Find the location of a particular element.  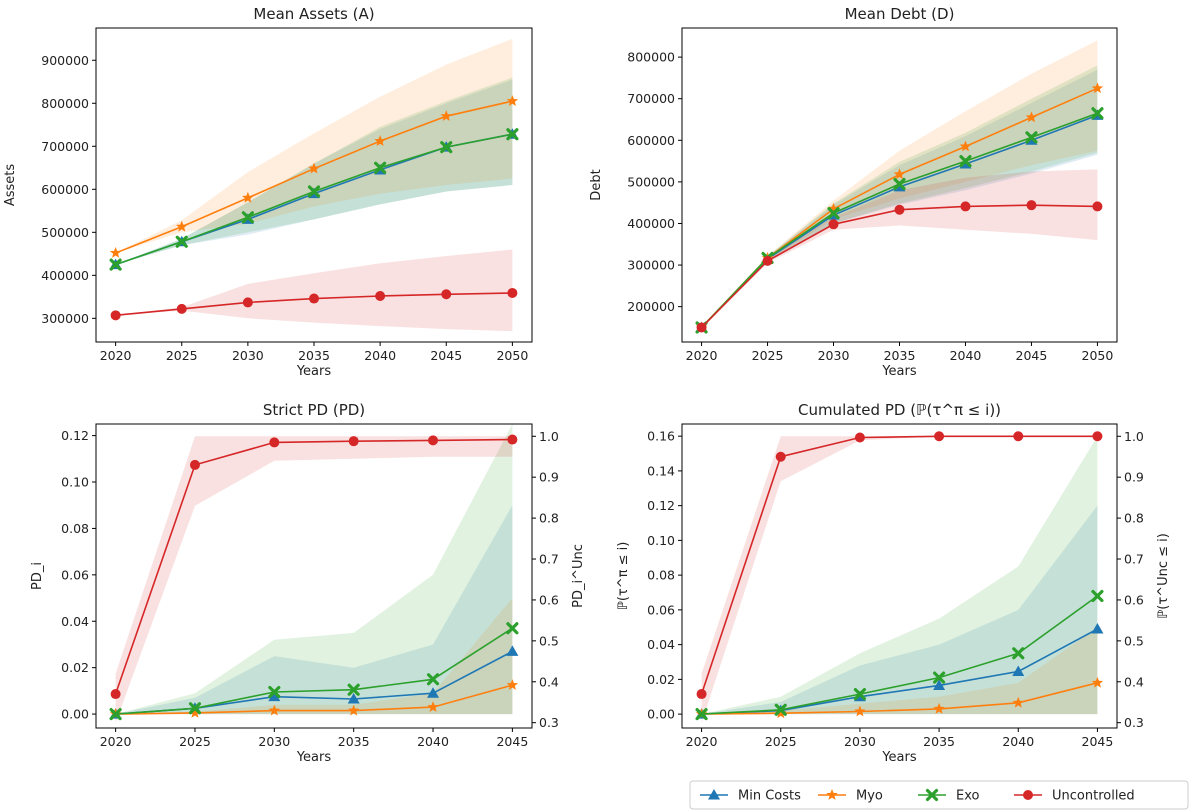

chart-title: Mean Debt (D) is located at coordinates (900, 14).